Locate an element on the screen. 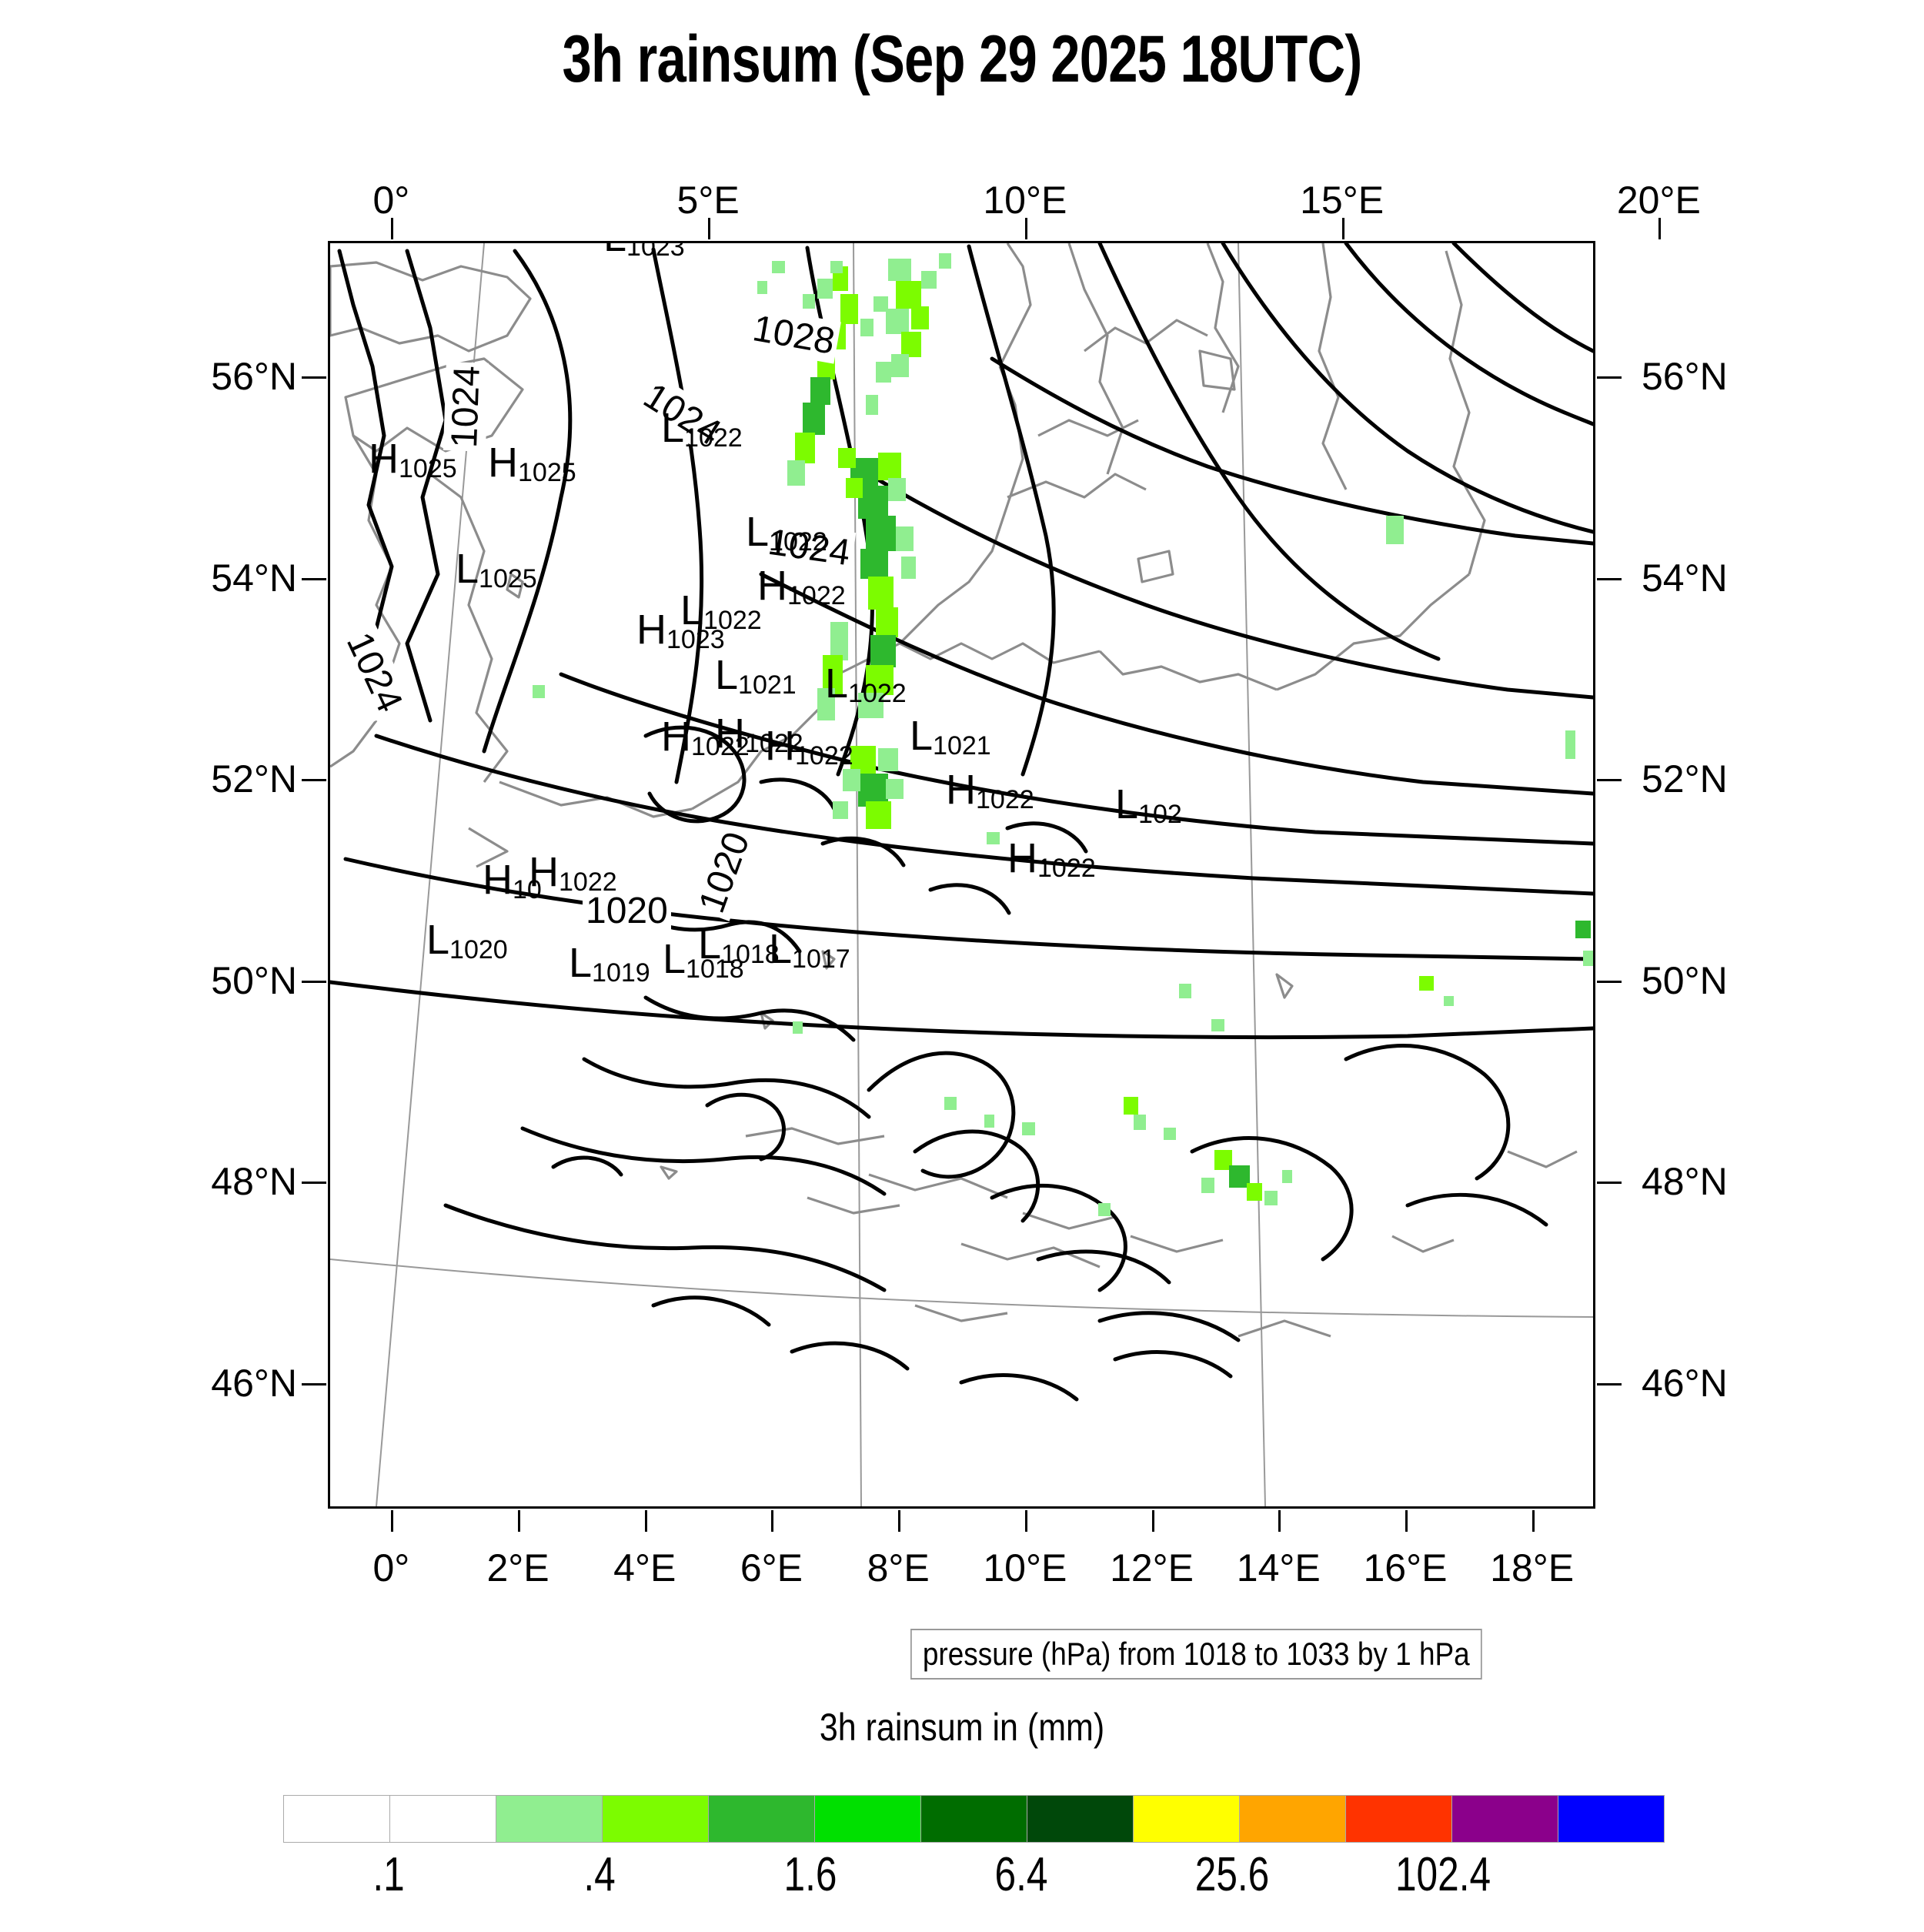 This screenshot has width=1924, height=1932. axis-tick-label: 12°E is located at coordinates (1152, 1568).